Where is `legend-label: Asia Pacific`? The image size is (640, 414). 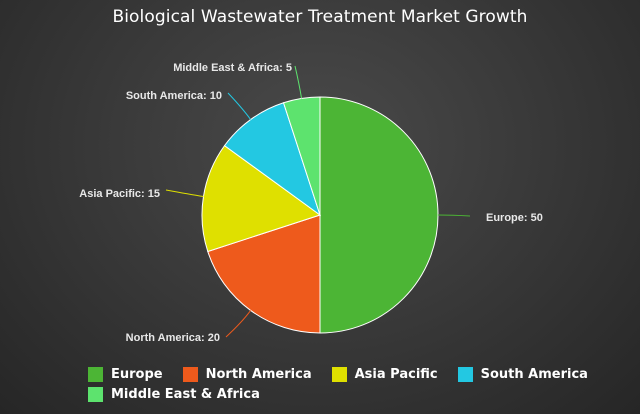
legend-label: Asia Pacific is located at coordinates (396, 374).